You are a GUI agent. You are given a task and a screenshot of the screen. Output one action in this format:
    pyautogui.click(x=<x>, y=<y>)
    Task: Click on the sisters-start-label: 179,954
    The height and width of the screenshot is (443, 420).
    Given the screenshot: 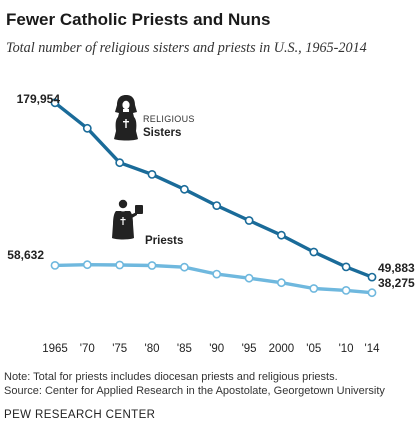 What is the action you would take?
    pyautogui.click(x=39, y=99)
    